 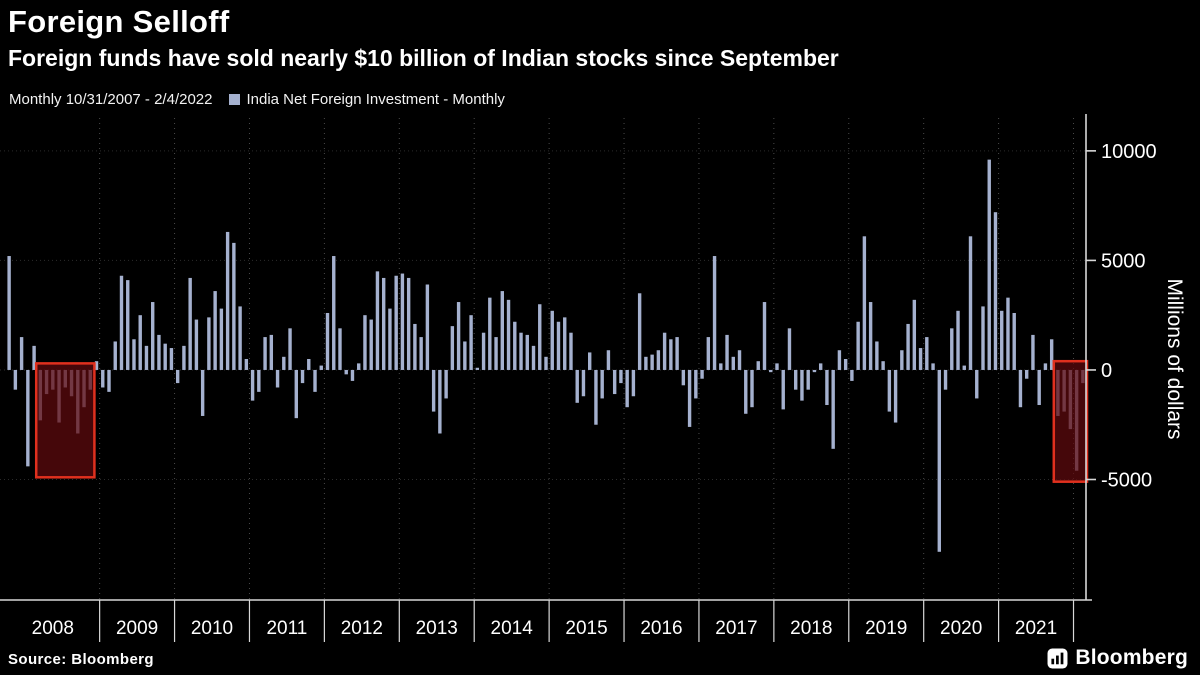 What do you see at coordinates (1123, 261) in the screenshot?
I see `svg-text: 5000` at bounding box center [1123, 261].